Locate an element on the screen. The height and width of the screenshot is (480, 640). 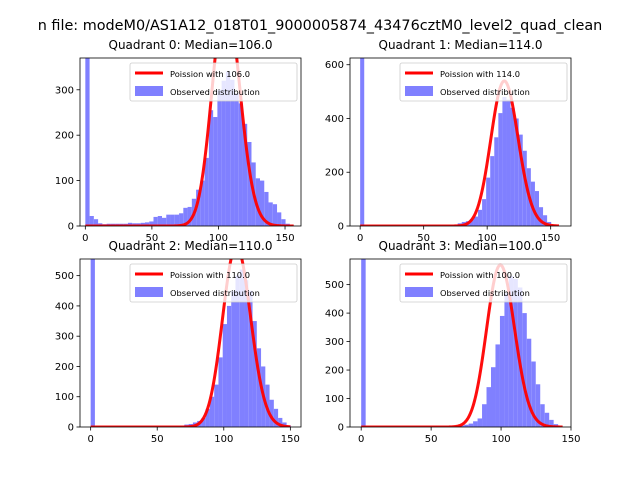
plot-area is located at coordinates (189, 142).